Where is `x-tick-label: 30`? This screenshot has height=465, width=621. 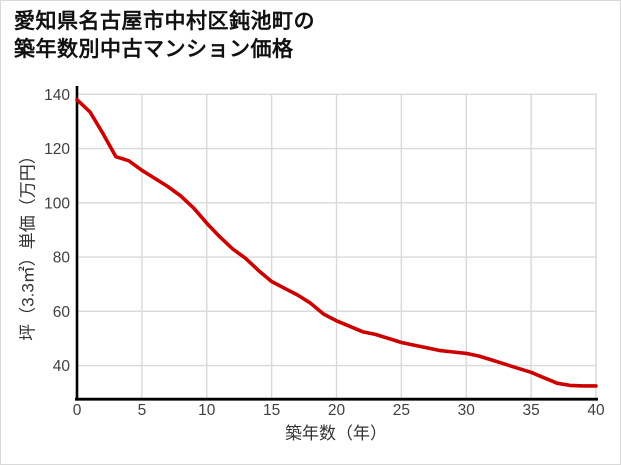 x-tick-label: 30 is located at coordinates (467, 410).